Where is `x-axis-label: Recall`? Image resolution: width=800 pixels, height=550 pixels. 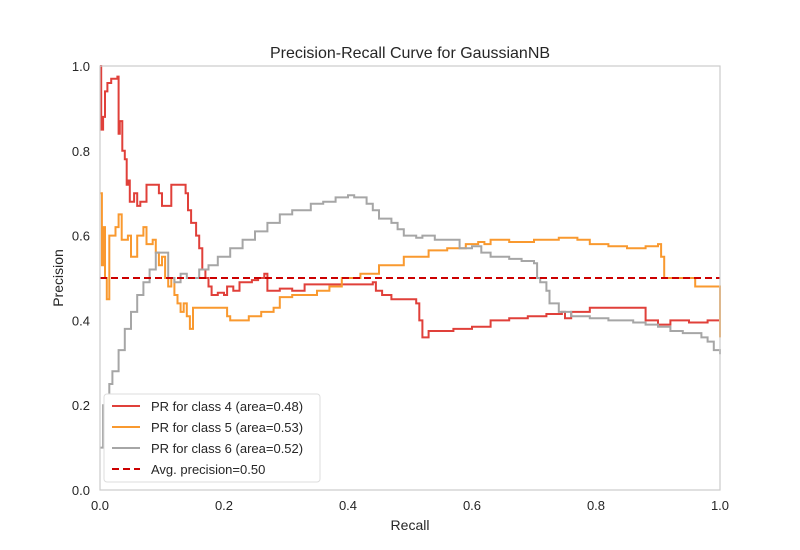 x-axis-label: Recall is located at coordinates (410, 525).